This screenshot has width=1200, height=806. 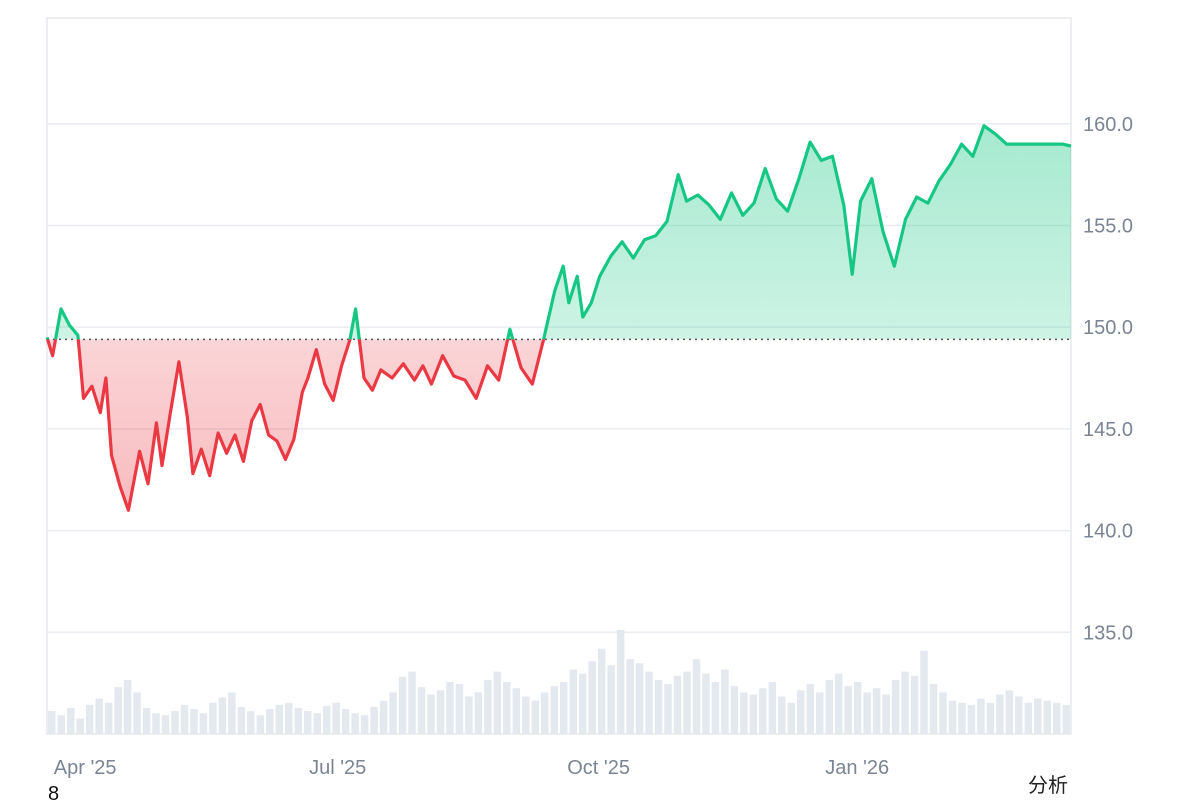 I want to click on x-axis: Apr '25 Jul '25 Oct '25 Jan '26, so click(x=471, y=768).